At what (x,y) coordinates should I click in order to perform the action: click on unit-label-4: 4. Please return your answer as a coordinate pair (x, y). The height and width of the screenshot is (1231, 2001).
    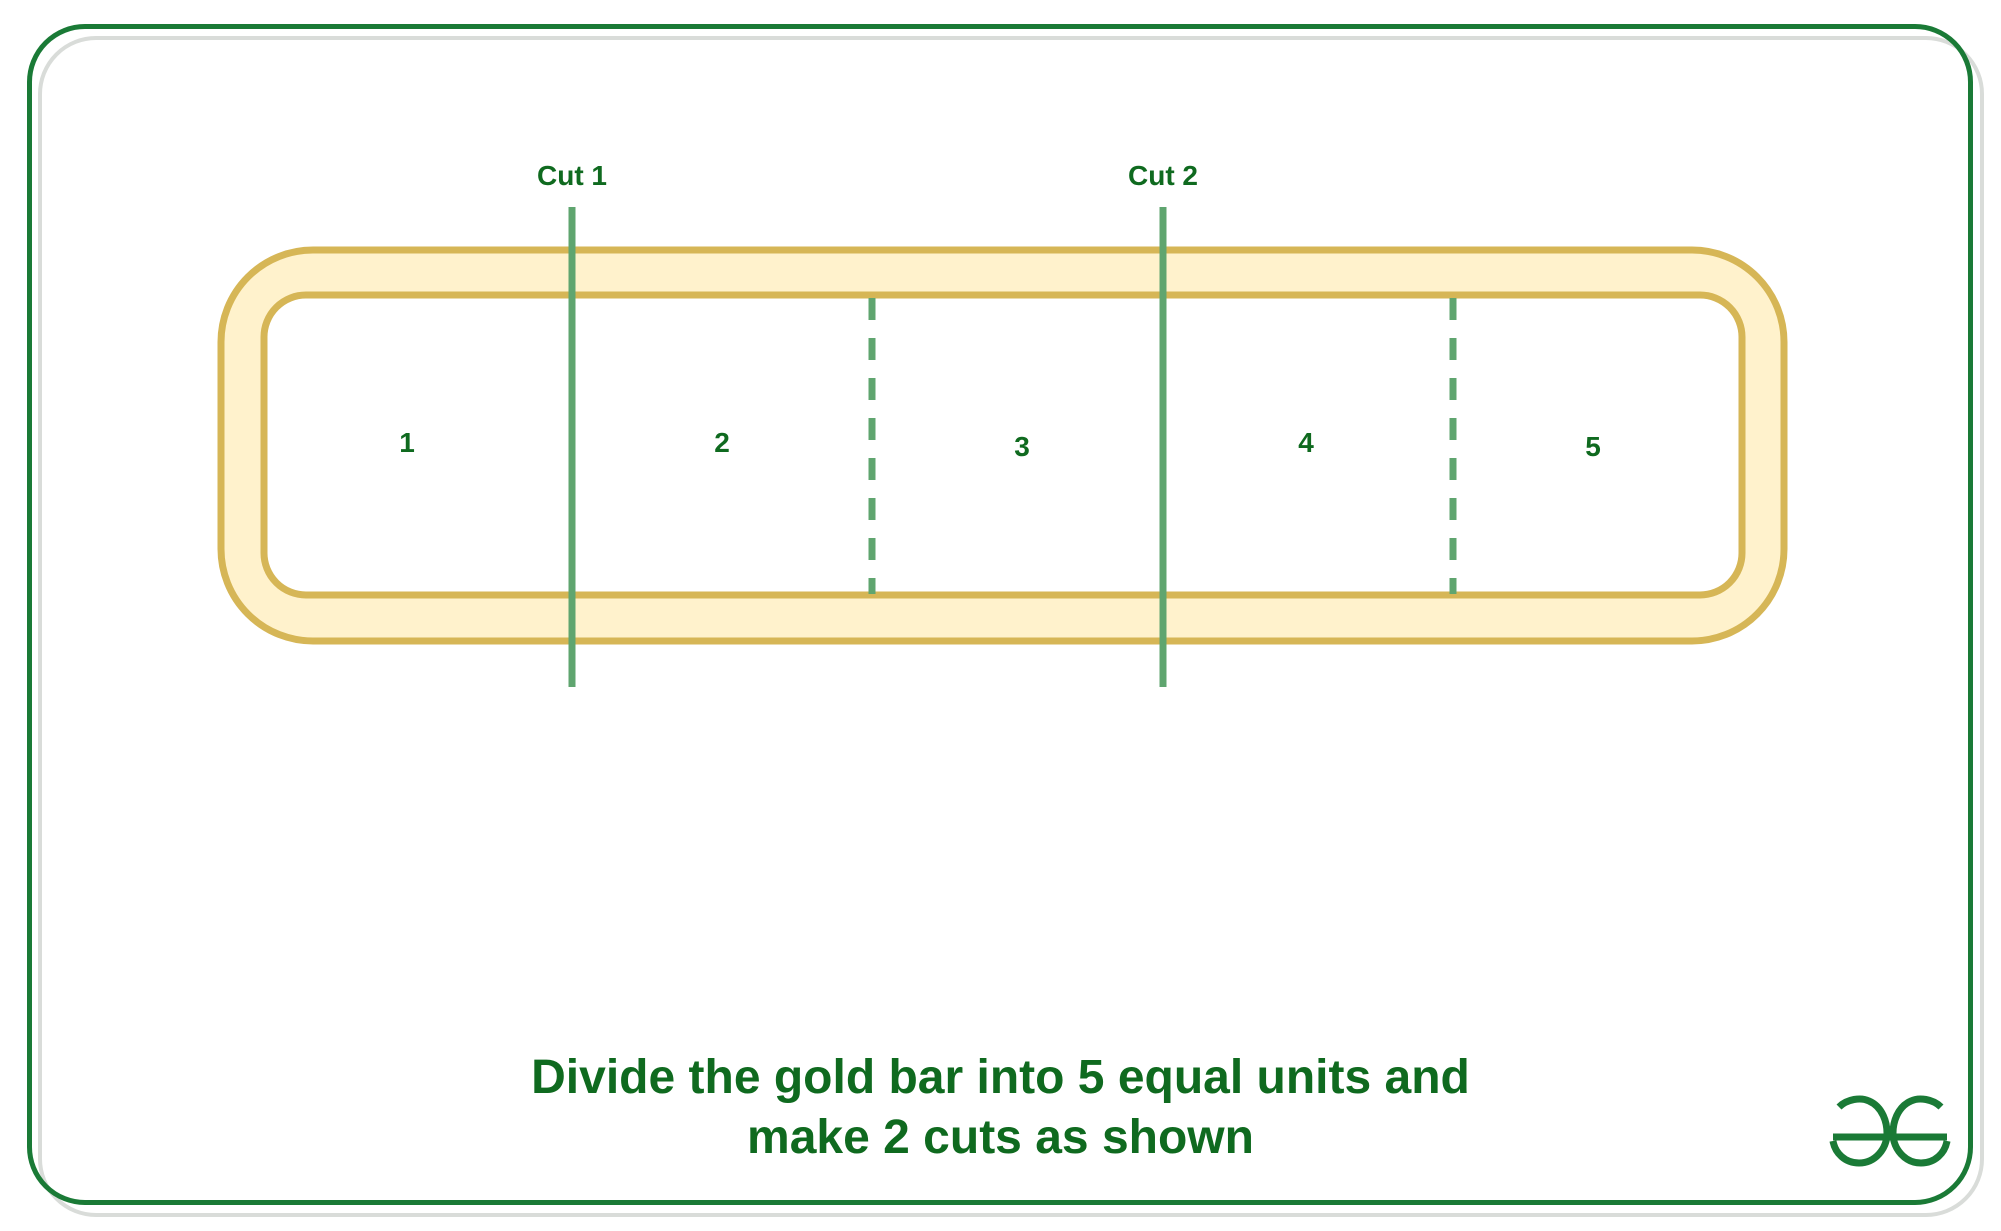
    Looking at the image, I should click on (1306, 442).